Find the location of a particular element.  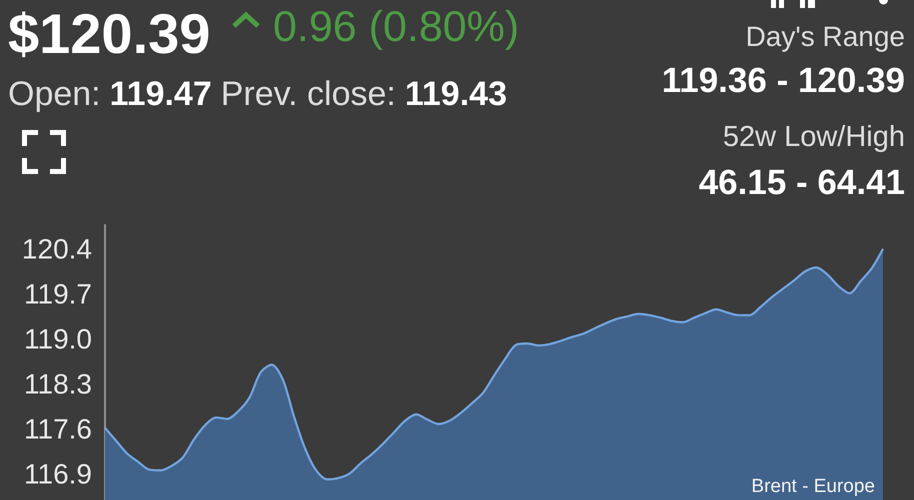

annotation: Brent - Europe is located at coordinates (813, 486).